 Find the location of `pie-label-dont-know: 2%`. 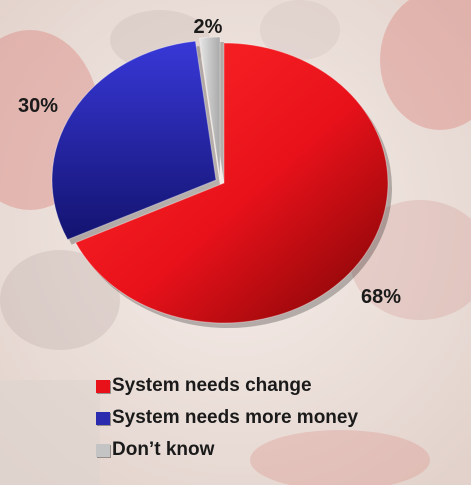

pie-label-dont-know: 2% is located at coordinates (208, 27).